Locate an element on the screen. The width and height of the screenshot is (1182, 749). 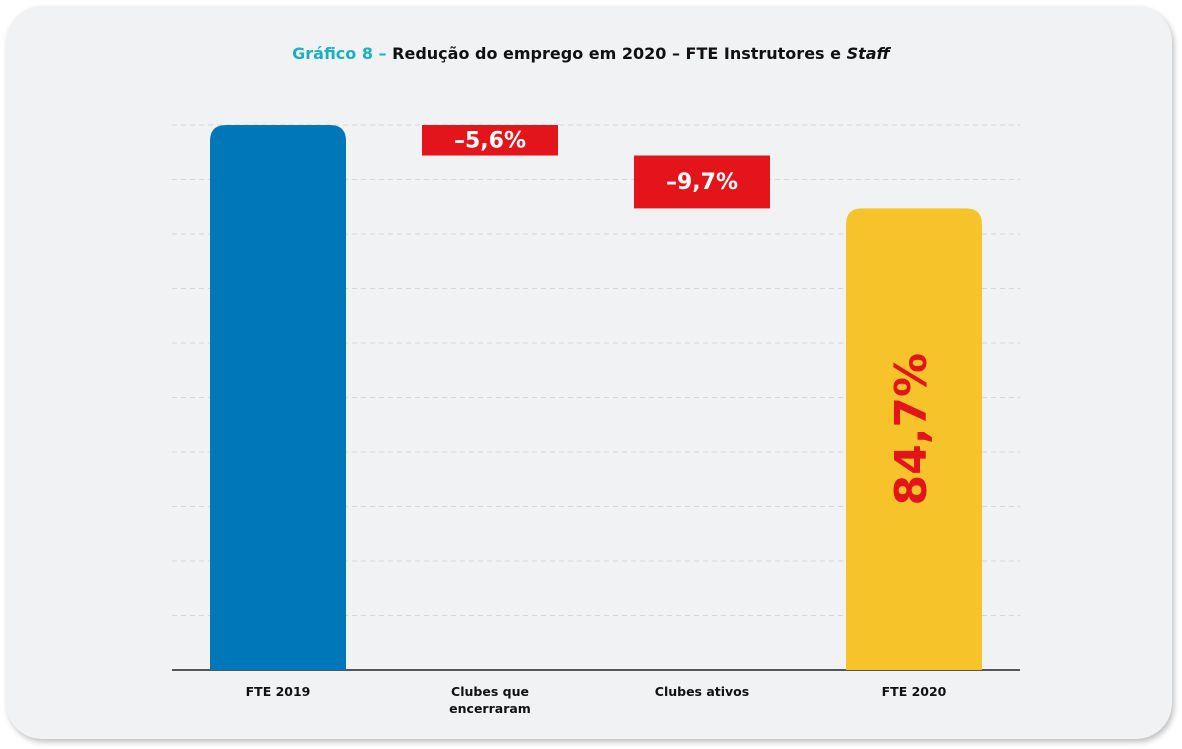
title-italic: Staff is located at coordinates (868, 53).